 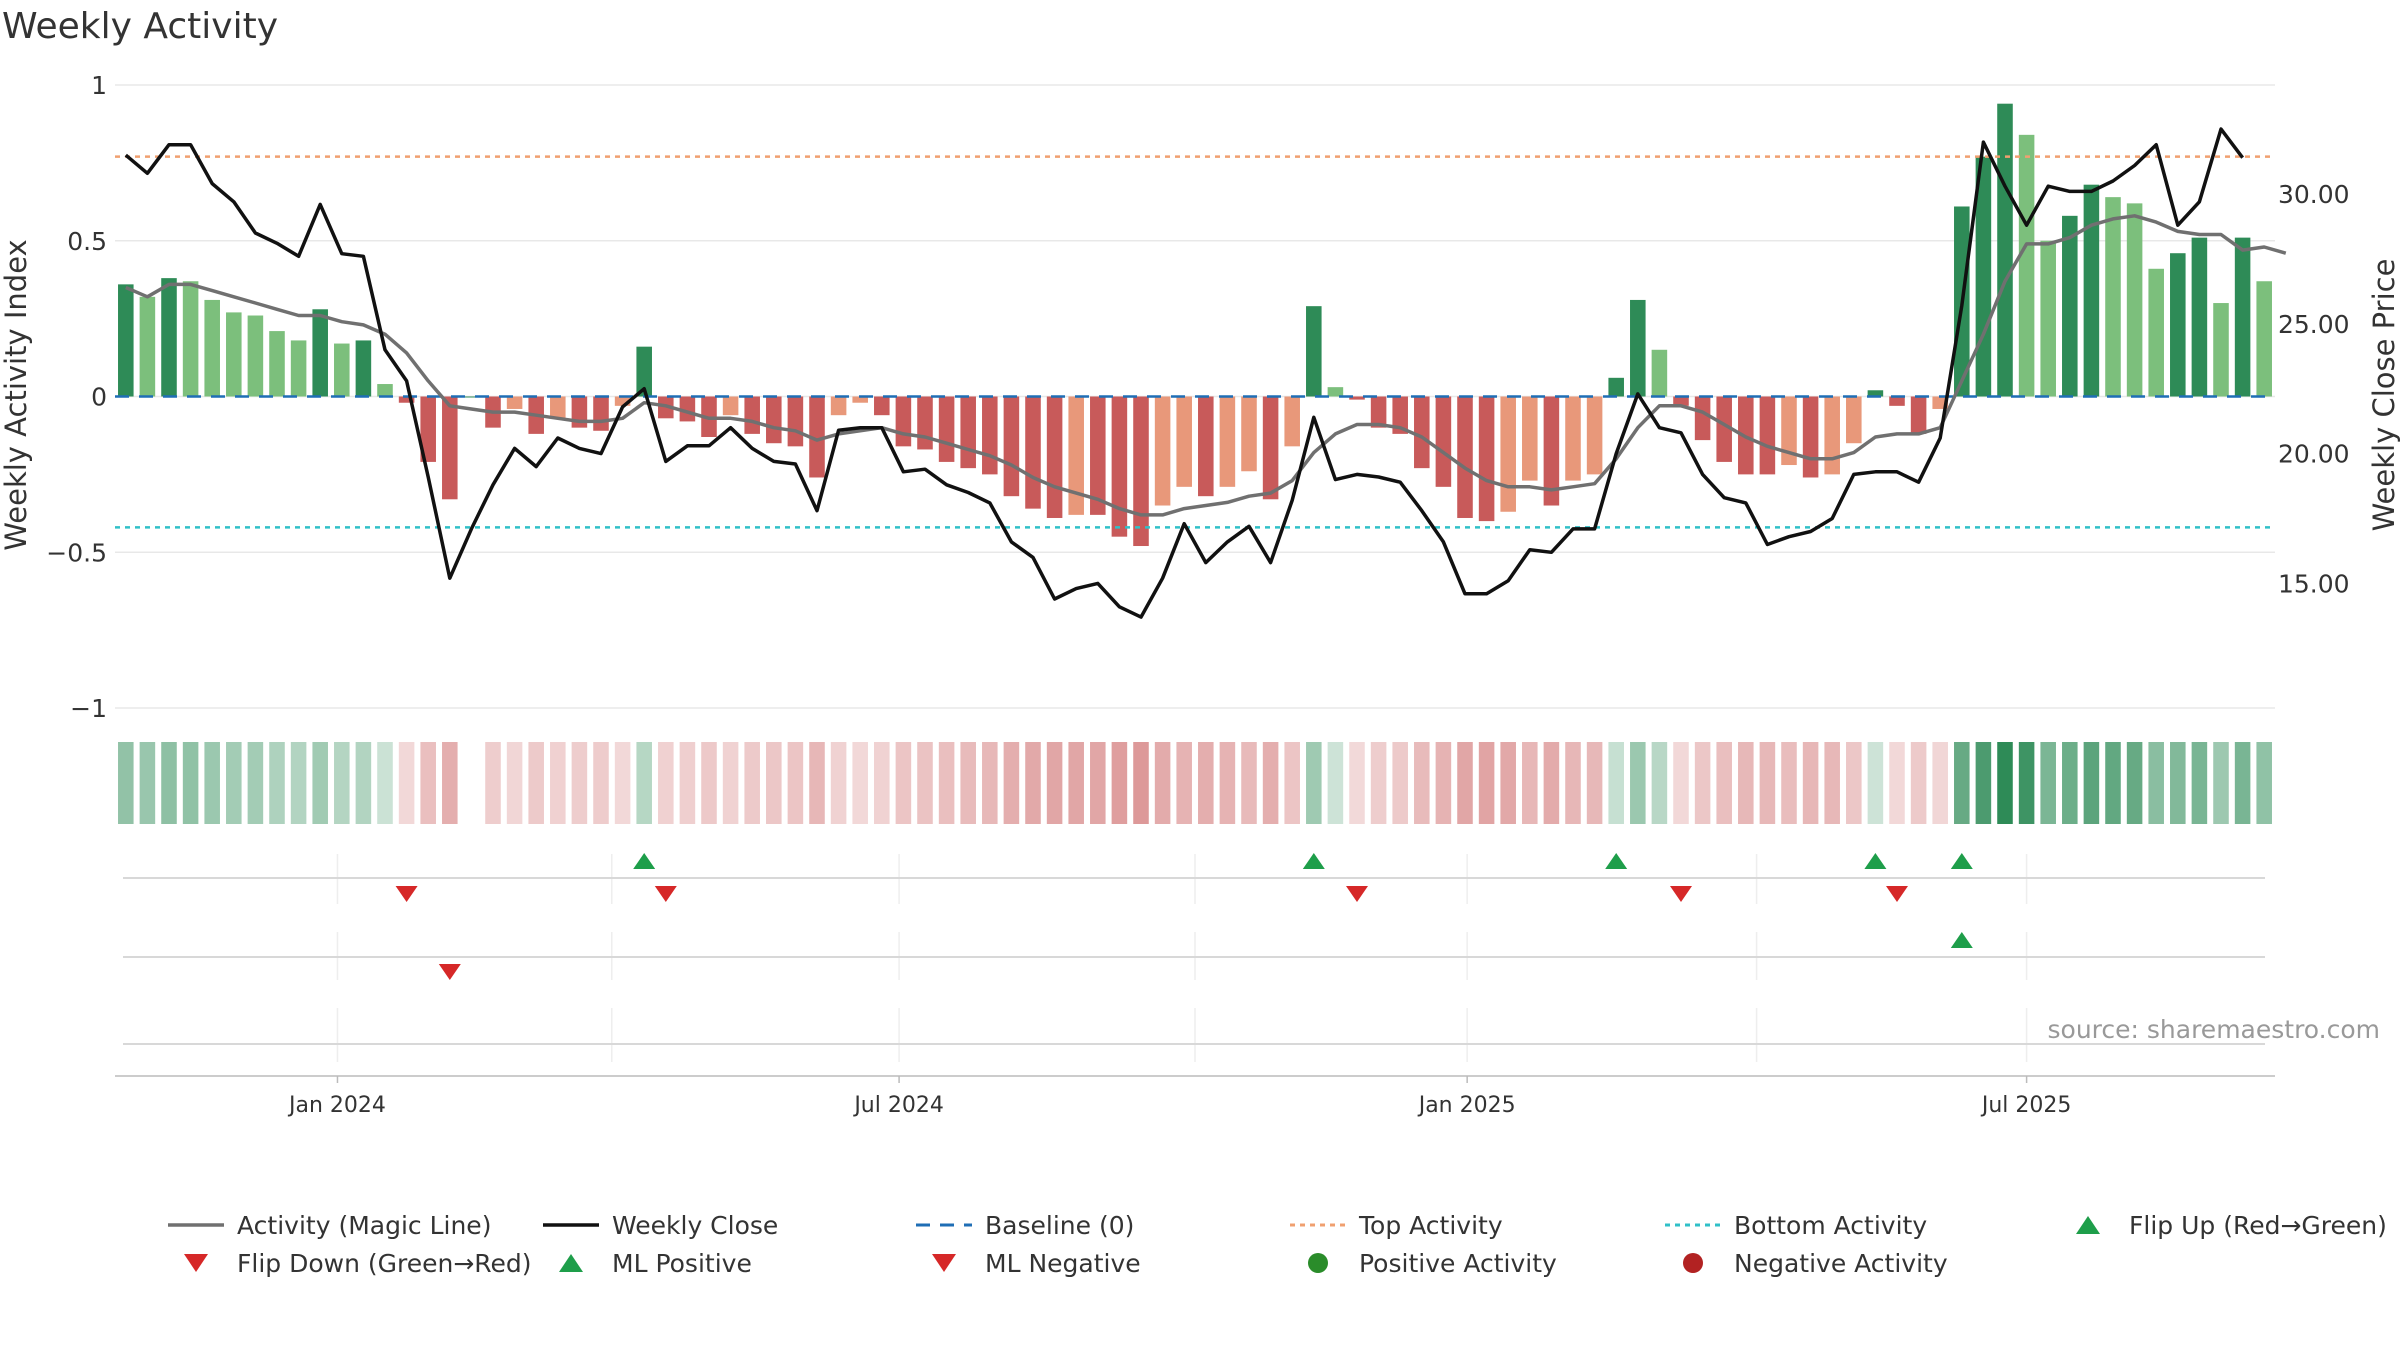 What do you see at coordinates (1841, 1263) in the screenshot?
I see `legend-label: Negative Activity` at bounding box center [1841, 1263].